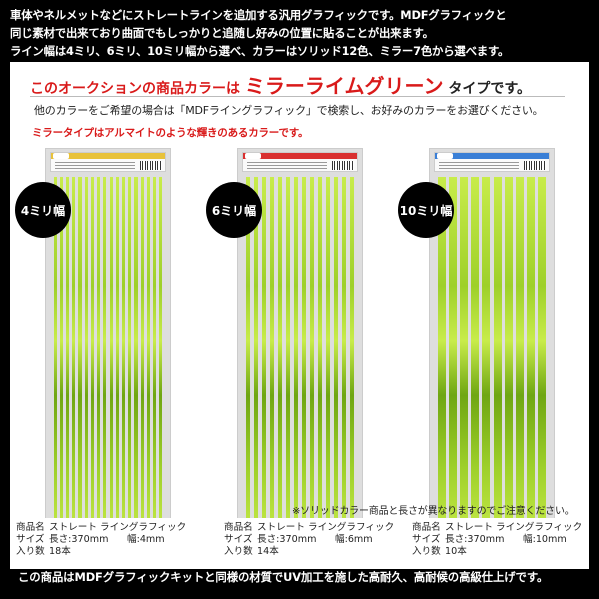  I want to click on spec-count: 10本, so click(456, 551).